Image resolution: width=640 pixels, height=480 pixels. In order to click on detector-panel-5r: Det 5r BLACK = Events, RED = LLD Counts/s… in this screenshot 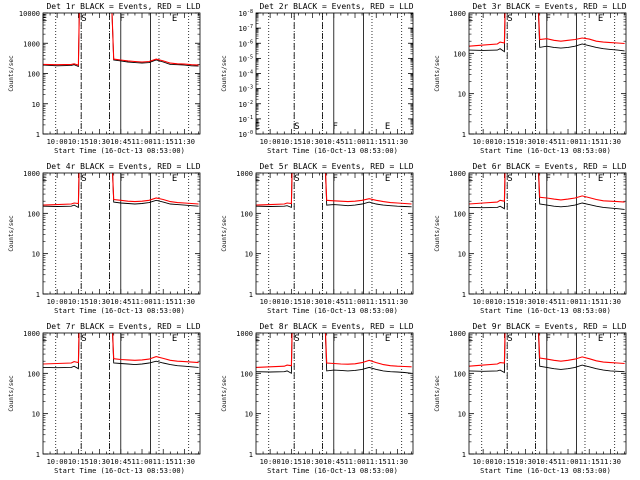, I will do `click(317, 238)`.